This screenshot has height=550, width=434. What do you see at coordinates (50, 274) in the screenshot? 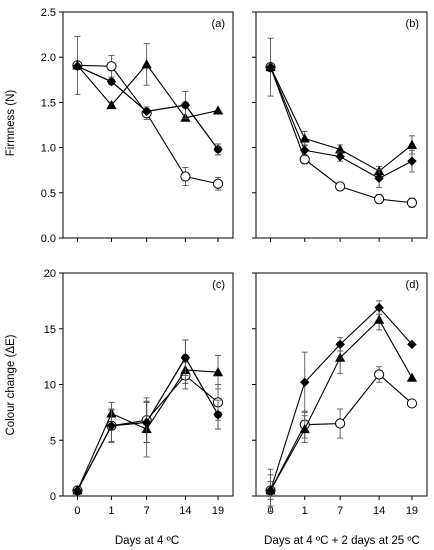
I see `y-tick-label: 20` at bounding box center [50, 274].